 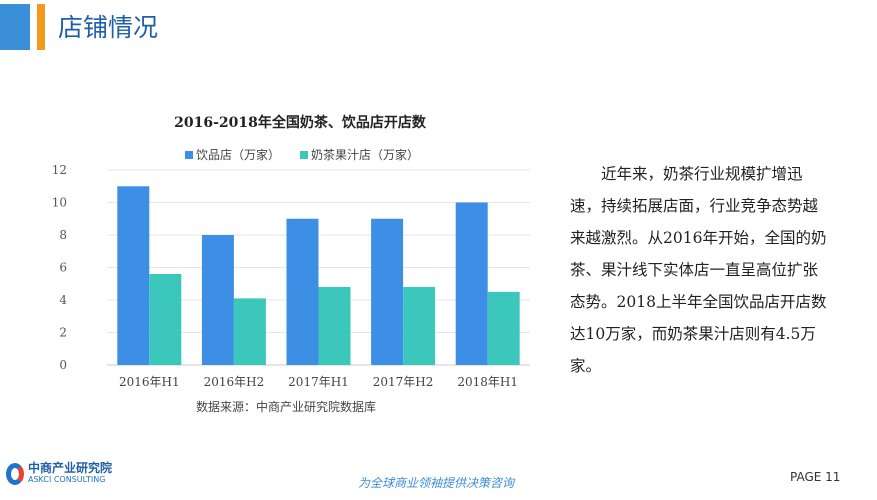 I want to click on page-number: PAGE 11, so click(x=815, y=477).